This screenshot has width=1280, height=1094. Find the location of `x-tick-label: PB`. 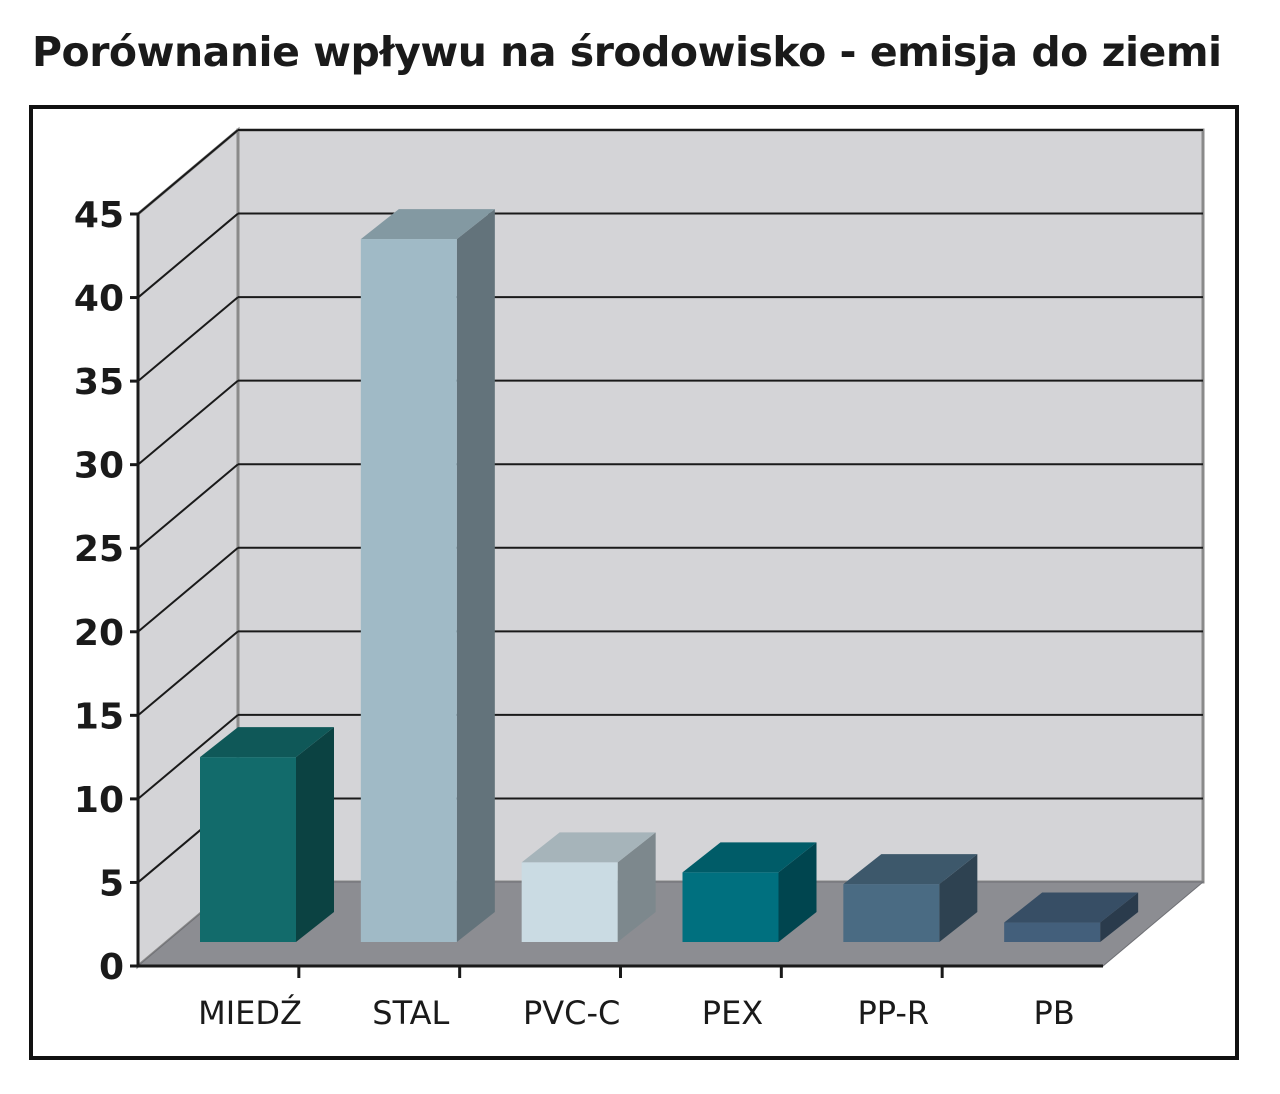

x-tick-label: PB is located at coordinates (1054, 1013).